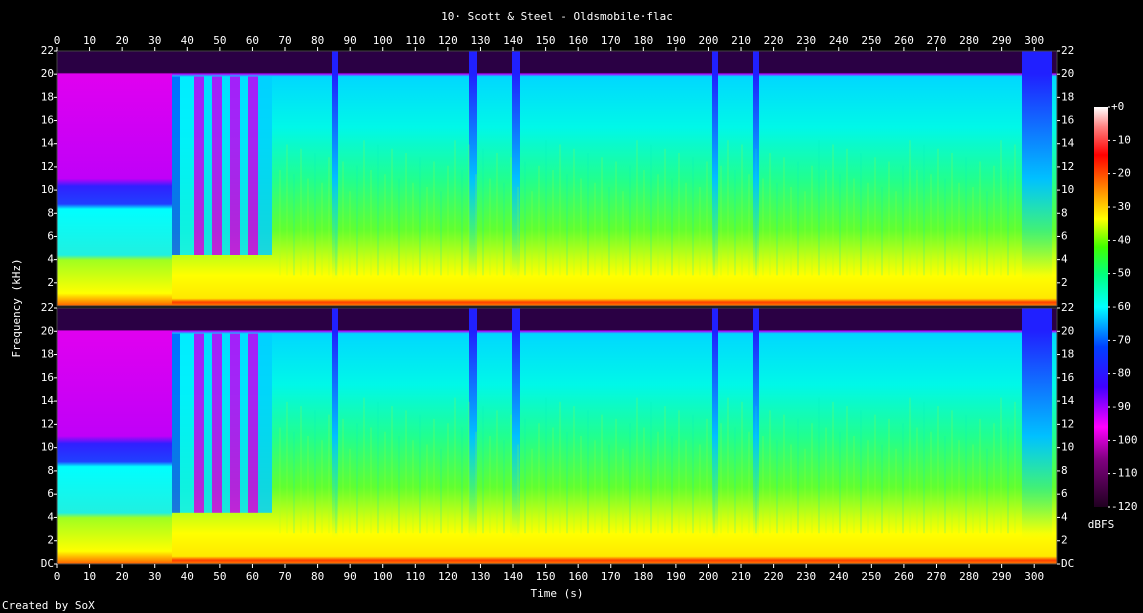 The image size is (1143, 613). I want to click on x-tick-label: 250, so click(871, 40).